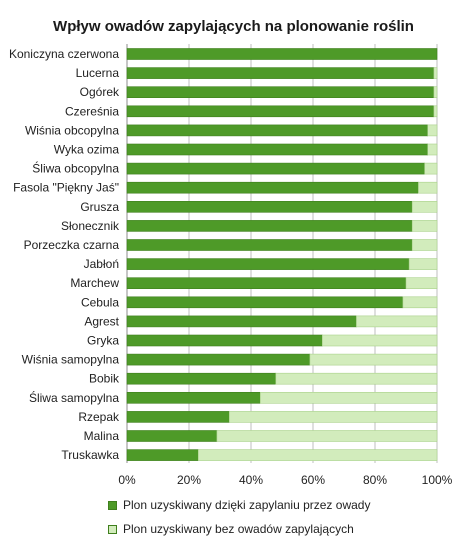  I want to click on category-label: Lucerna, so click(98, 73).